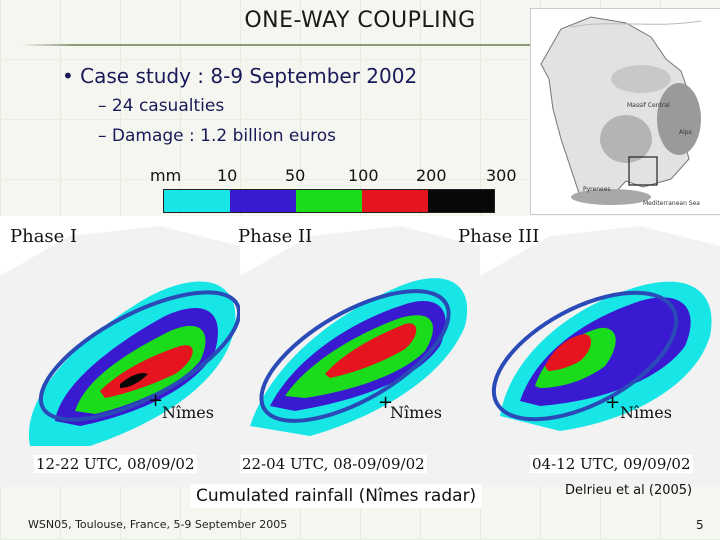 The width and height of the screenshot is (720, 540). Describe the element at coordinates (431, 175) in the screenshot. I see `scale-tick-label: 200` at that location.